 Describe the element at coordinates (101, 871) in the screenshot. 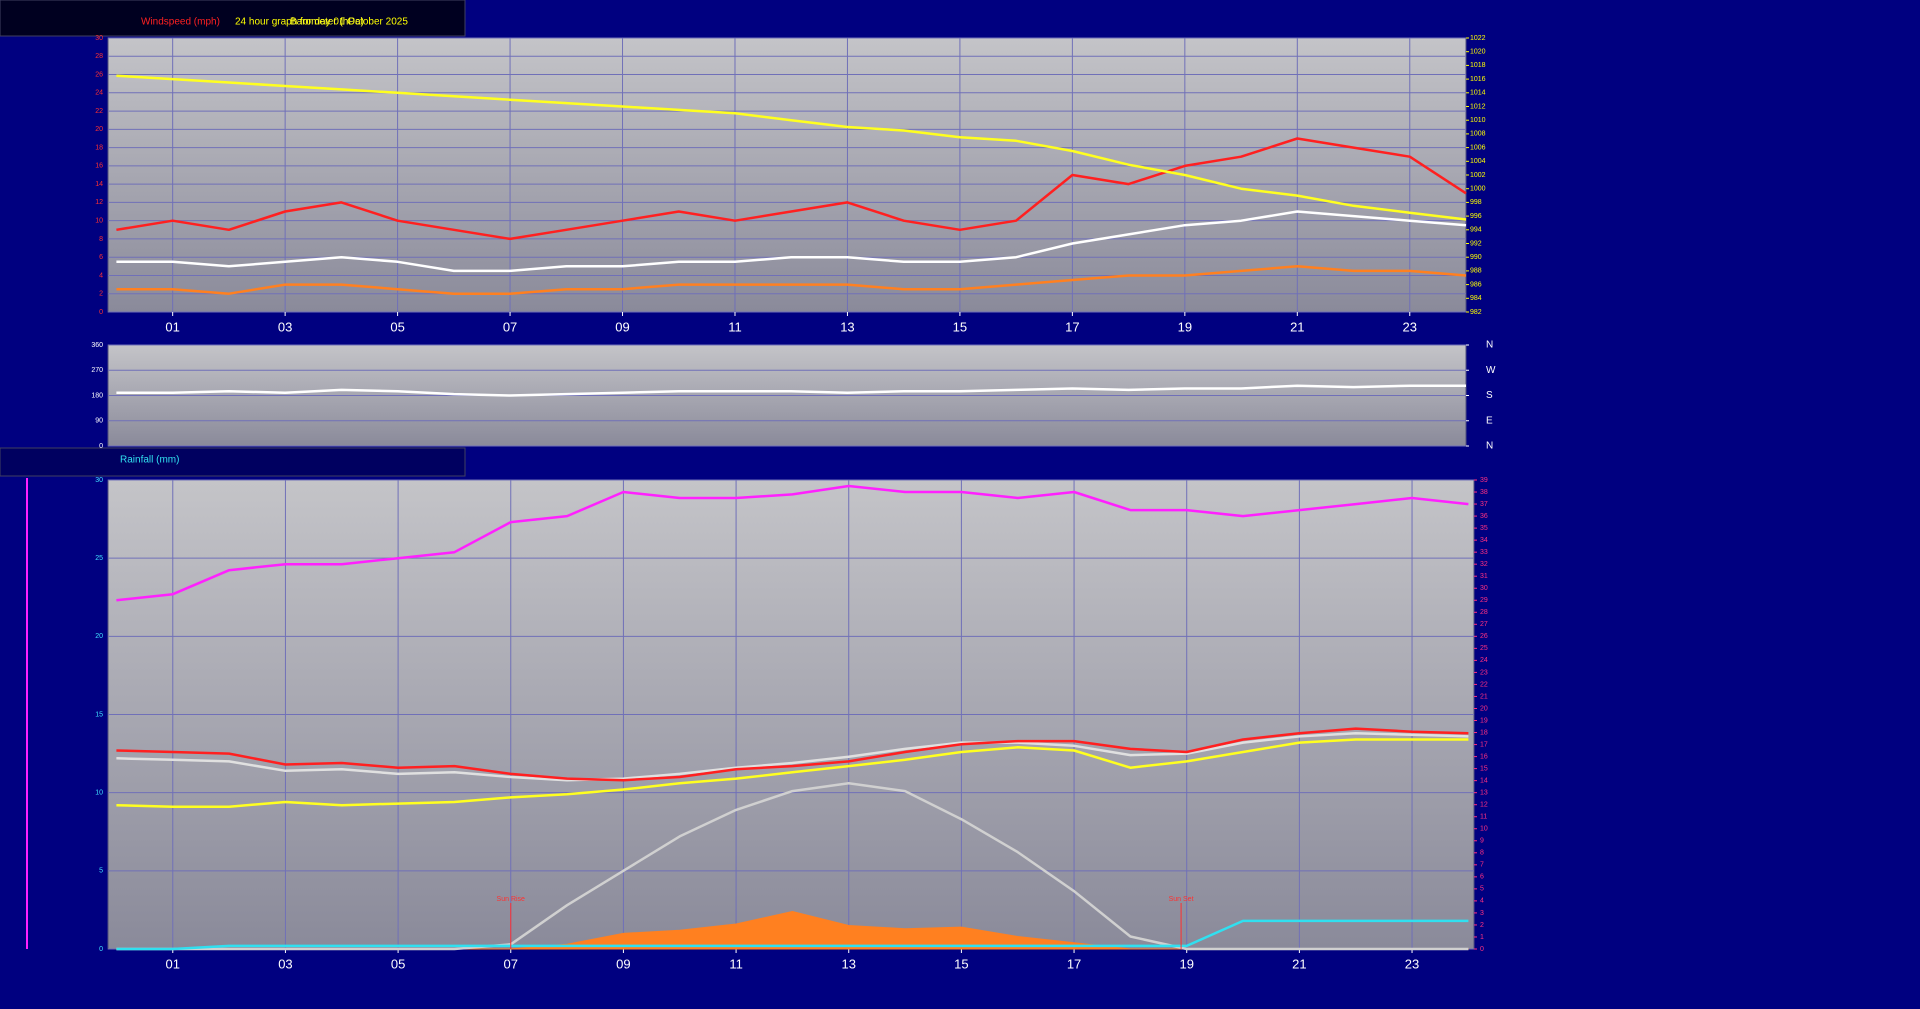

I see `y-tick-label: 5` at that location.